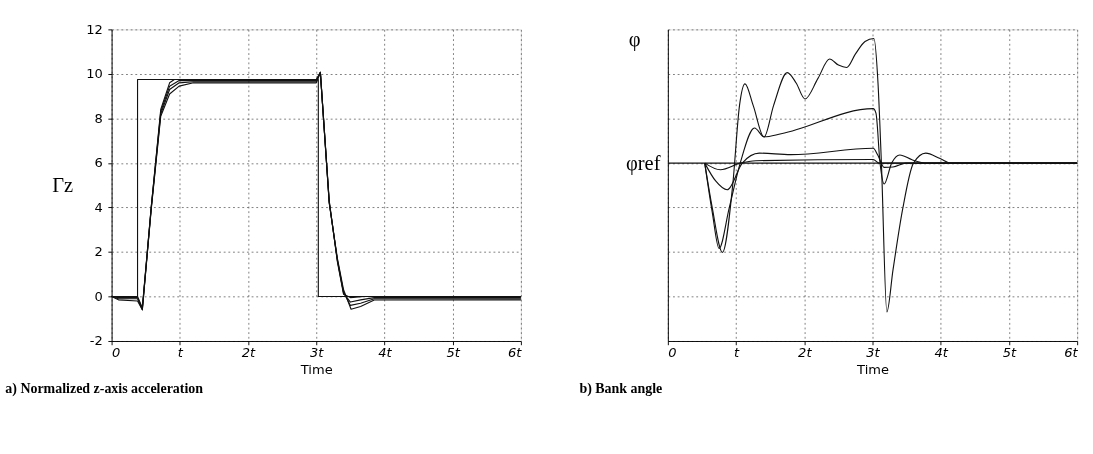 Image resolution: width=1093 pixels, height=454 pixels. What do you see at coordinates (98, 163) in the screenshot?
I see `y-tick-label: 6` at bounding box center [98, 163].